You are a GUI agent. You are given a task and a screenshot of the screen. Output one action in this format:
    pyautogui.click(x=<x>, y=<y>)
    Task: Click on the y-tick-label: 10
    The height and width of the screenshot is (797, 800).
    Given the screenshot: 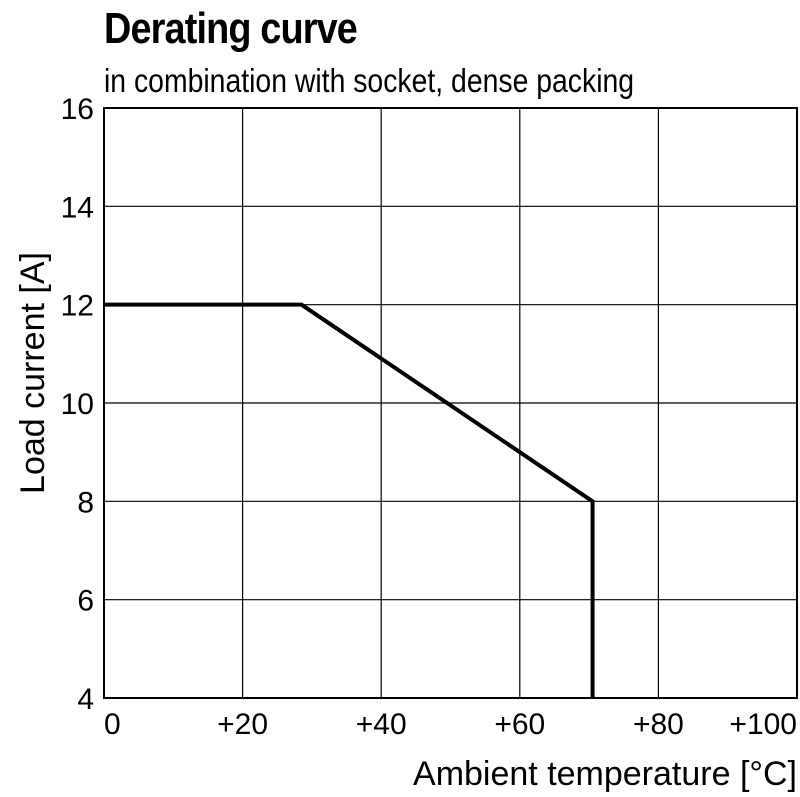 What is the action you would take?
    pyautogui.click(x=77, y=404)
    